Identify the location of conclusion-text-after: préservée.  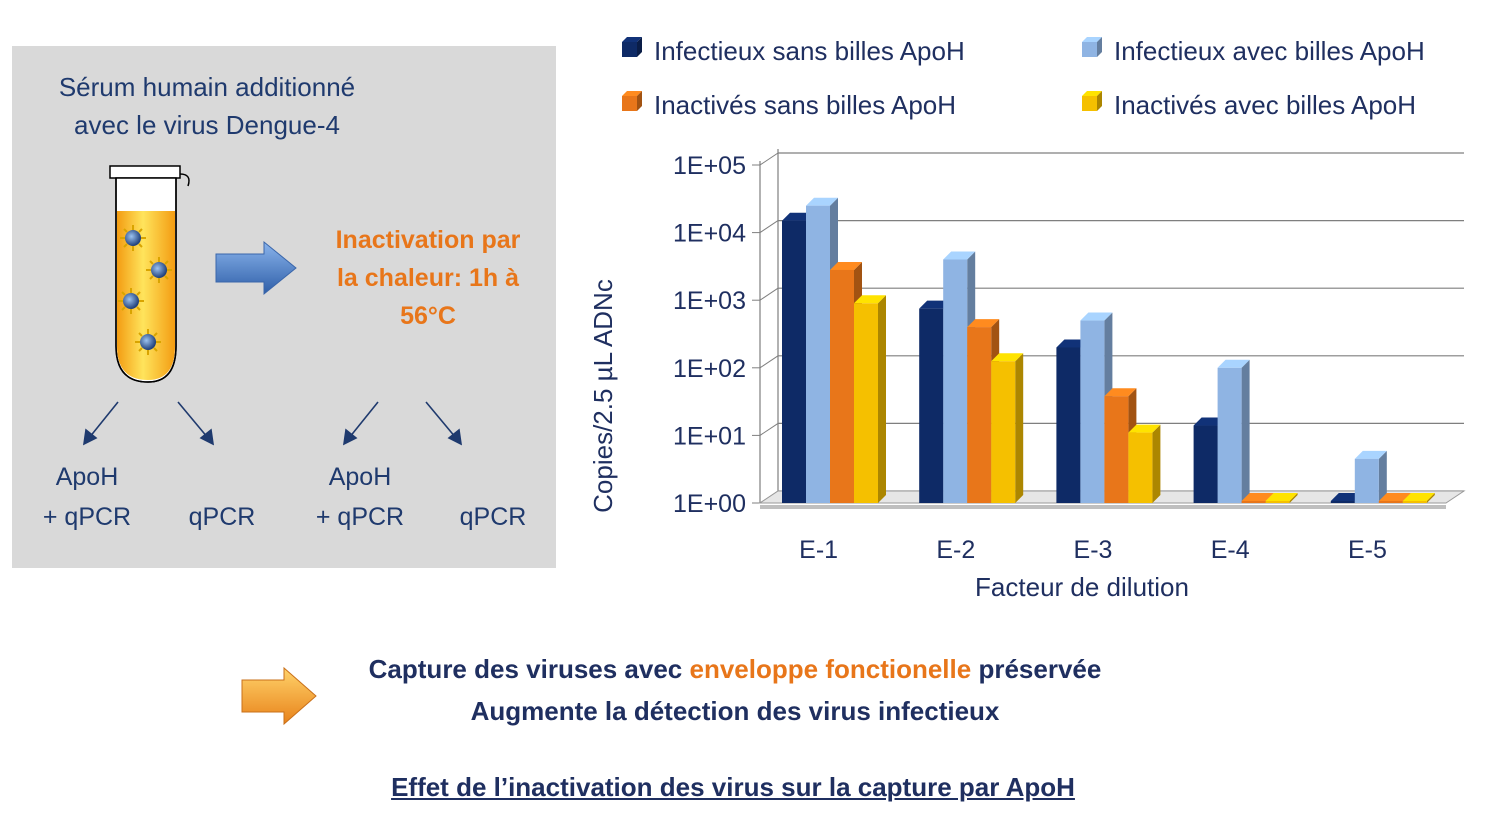
(1036, 669).